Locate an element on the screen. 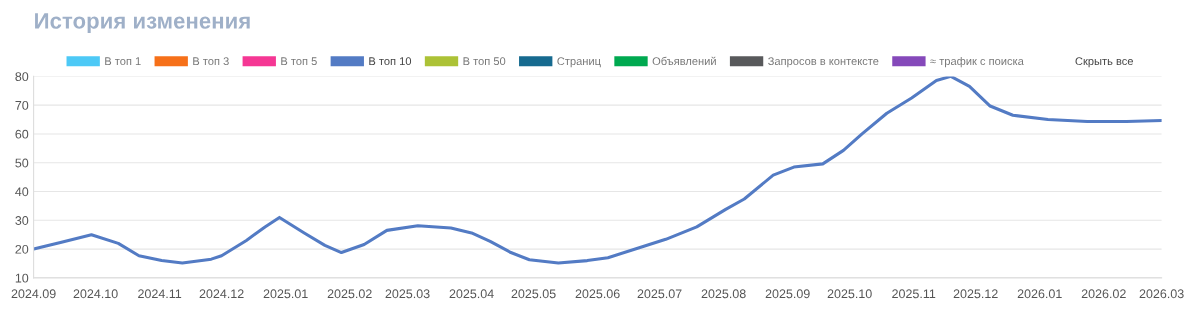  x-tick-label: 2025.09 is located at coordinates (787, 294).